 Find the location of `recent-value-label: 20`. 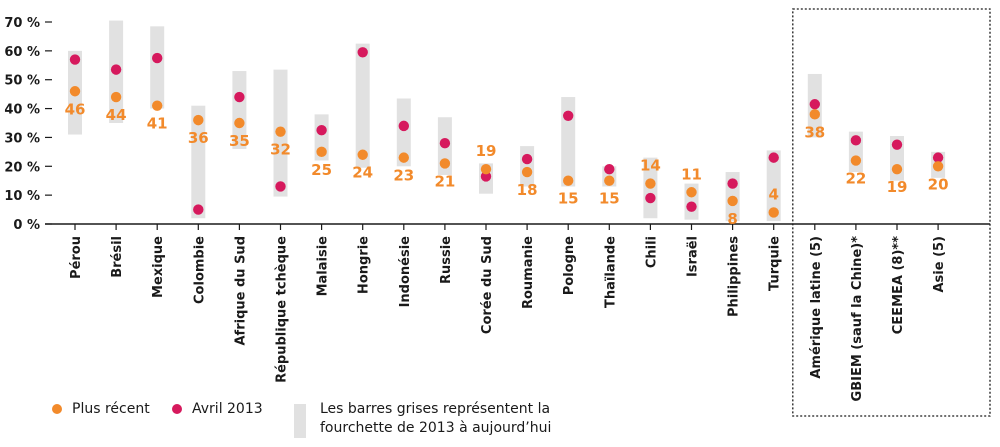

recent-value-label: 20 is located at coordinates (938, 184).